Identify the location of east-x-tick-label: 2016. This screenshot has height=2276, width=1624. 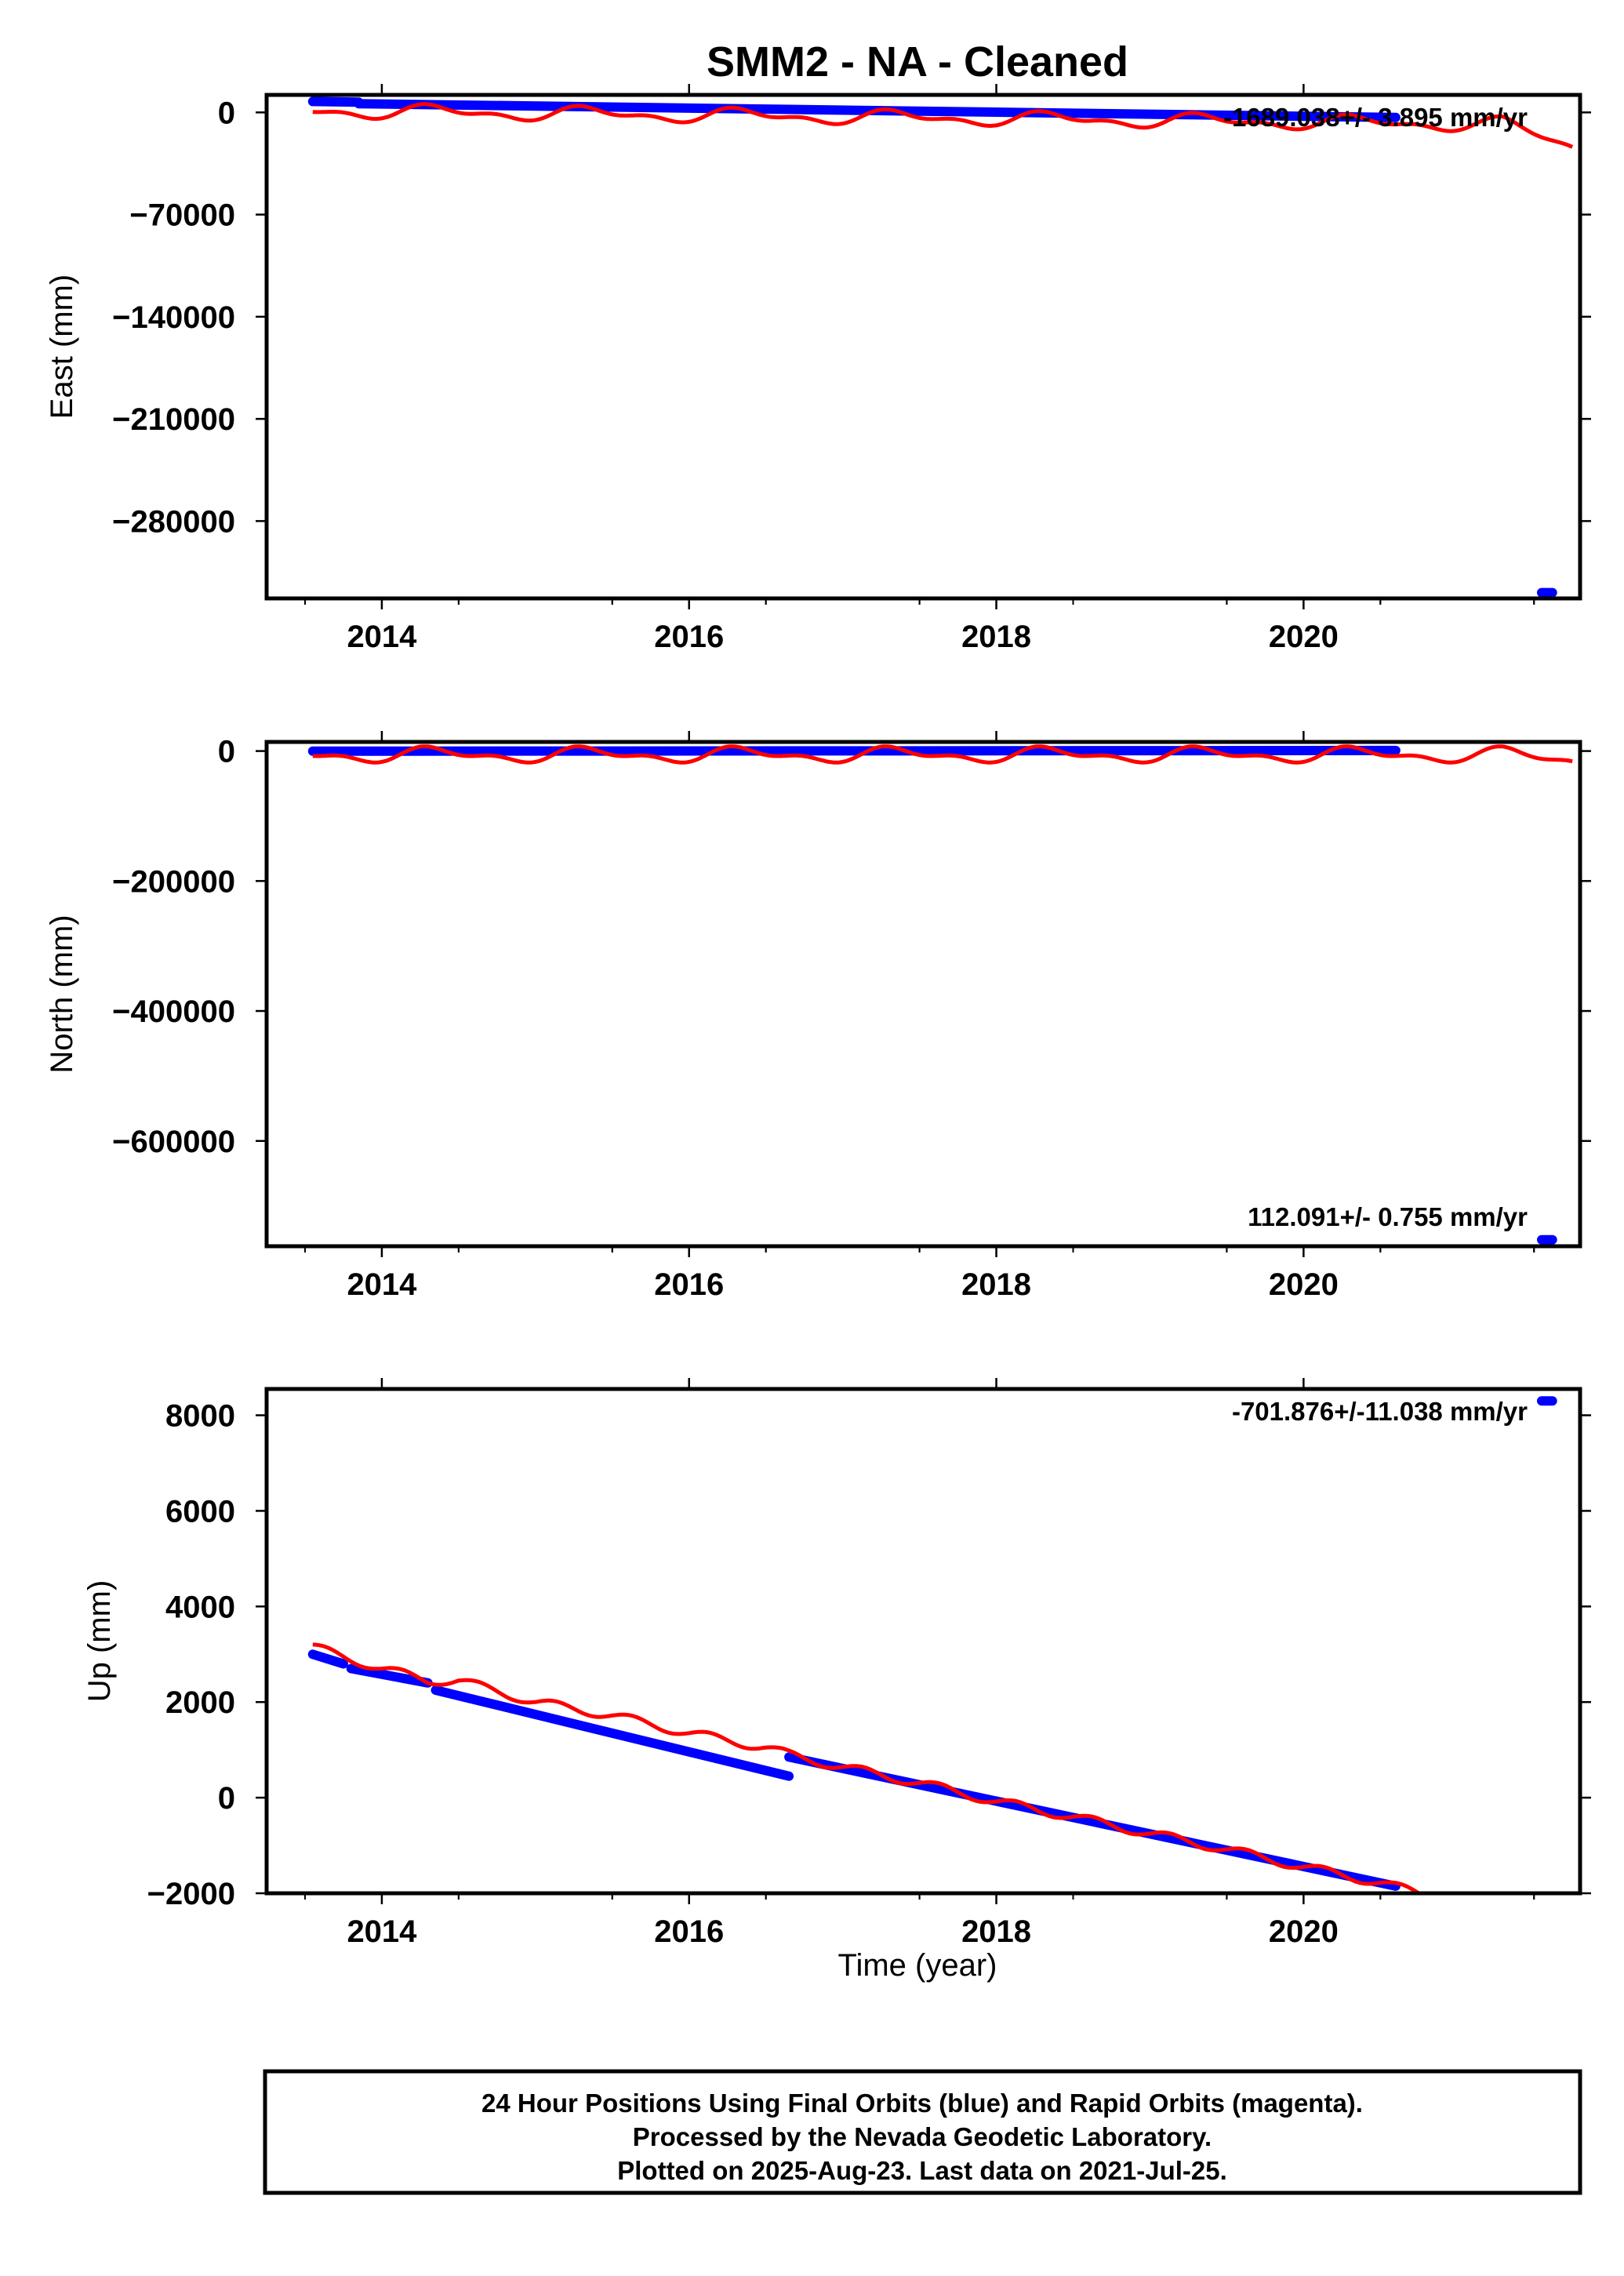
(689, 637).